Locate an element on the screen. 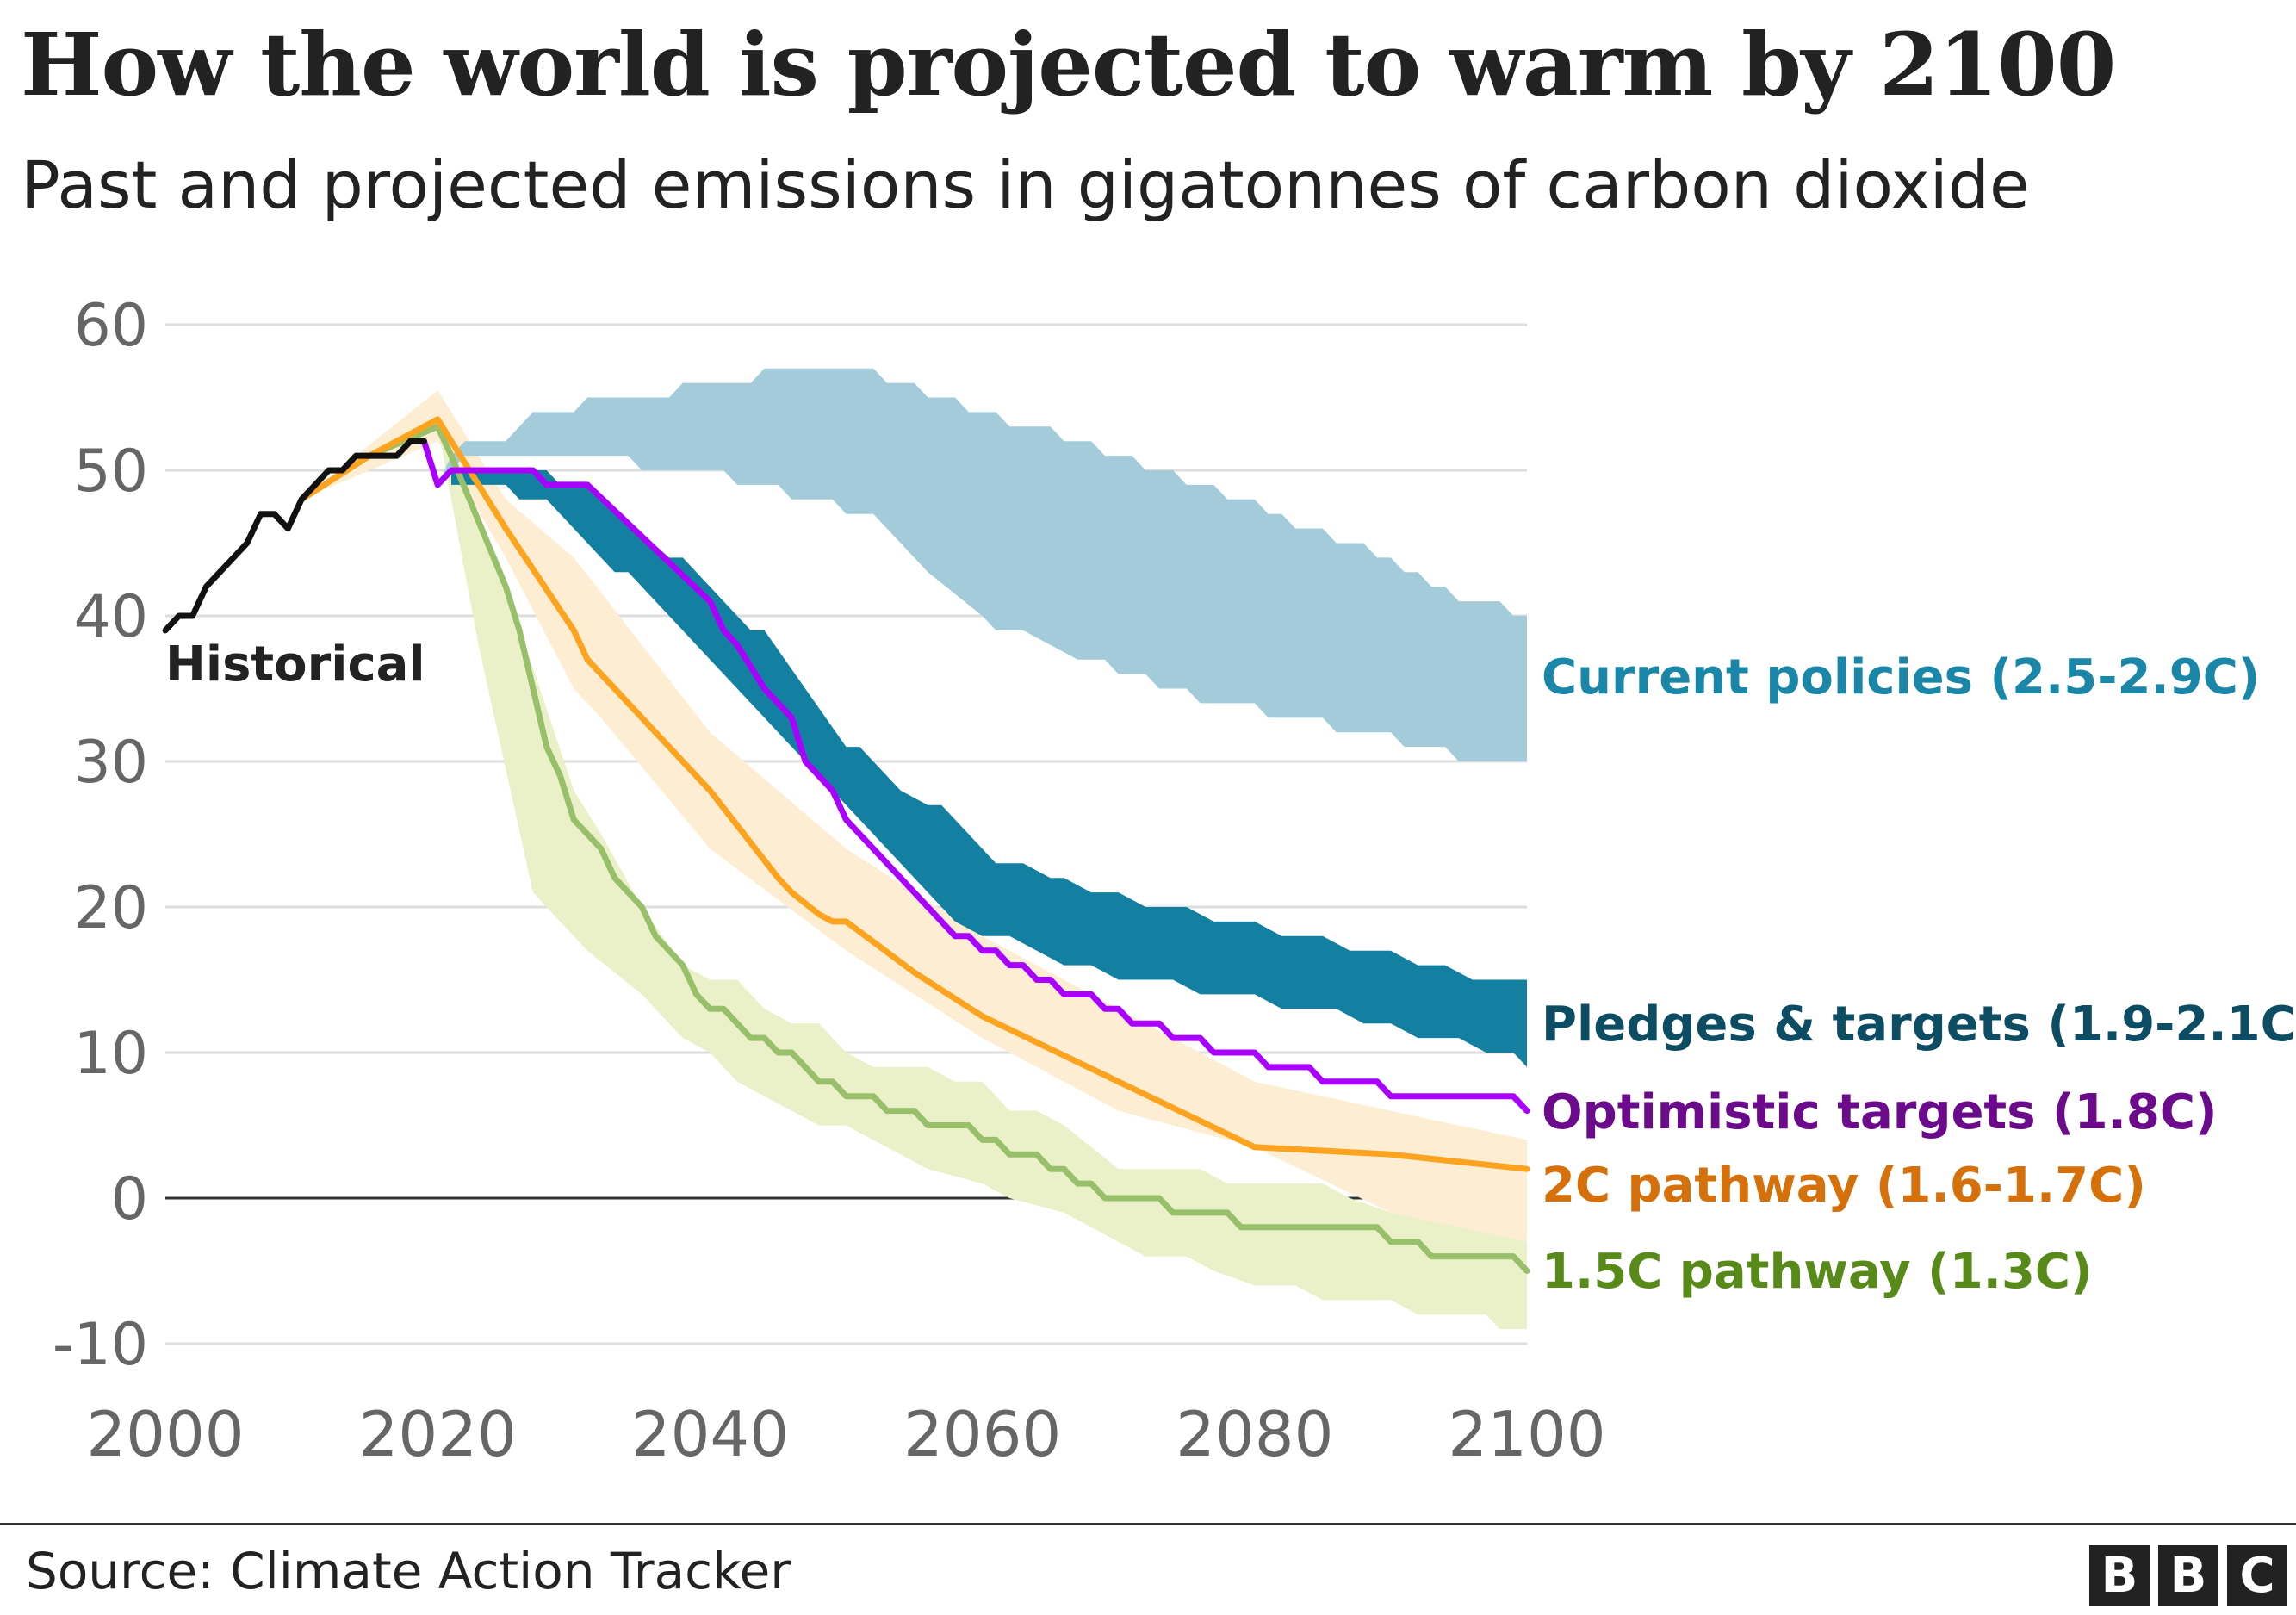 The image size is (2296, 1615). y-tick-label: 20 is located at coordinates (110, 908).